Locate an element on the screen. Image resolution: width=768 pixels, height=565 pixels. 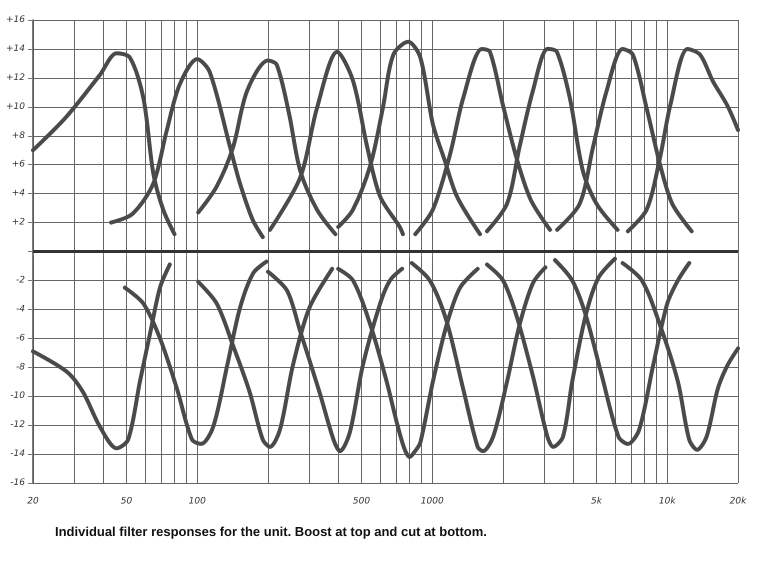
x-tick-label: 50 is located at coordinates (126, 501).